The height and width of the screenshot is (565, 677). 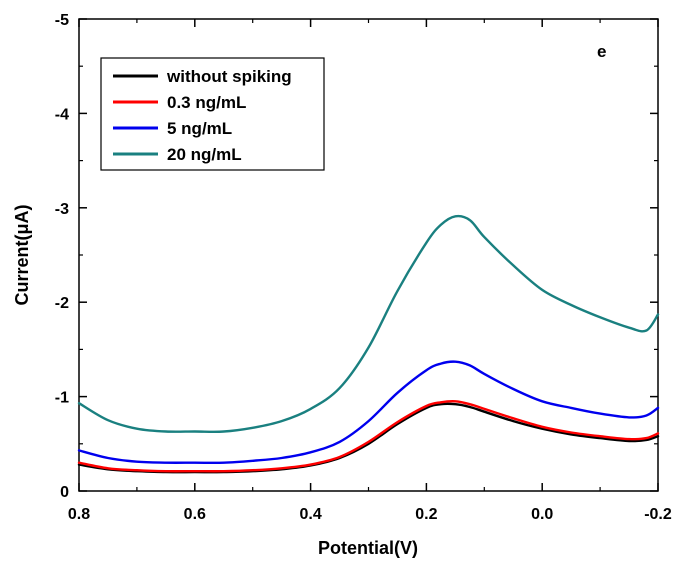 What do you see at coordinates (368, 548) in the screenshot?
I see `x-axis-title: Potential(V)` at bounding box center [368, 548].